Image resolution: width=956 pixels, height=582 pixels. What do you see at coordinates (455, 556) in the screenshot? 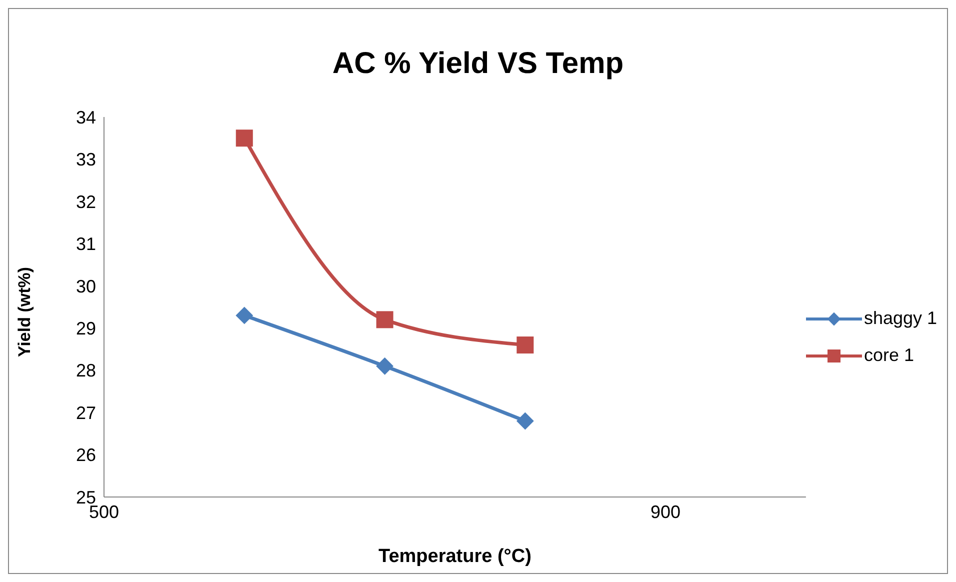
I see `x-axis-title: Temperature (°C)` at bounding box center [455, 556].